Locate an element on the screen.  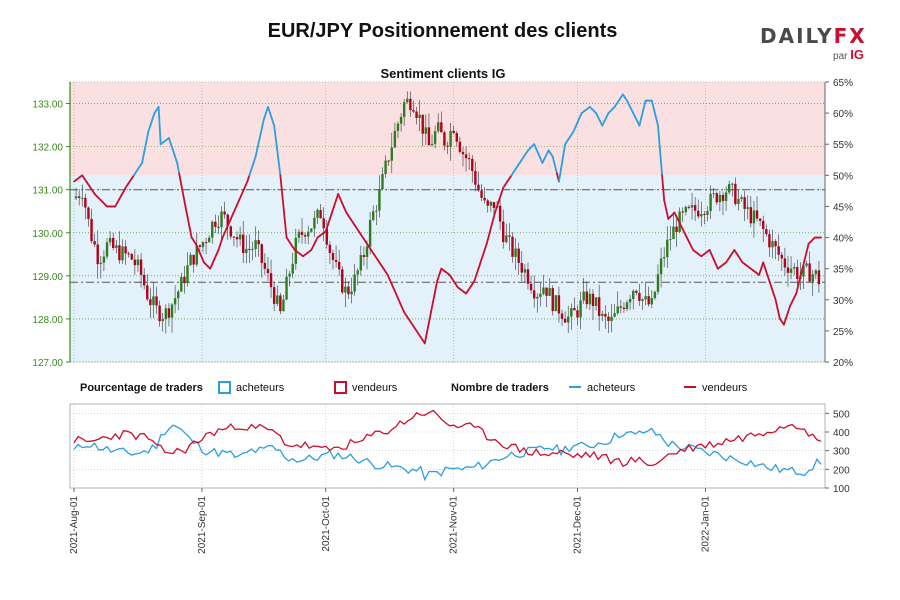
buyers-count-line is located at coordinates (447, 453).